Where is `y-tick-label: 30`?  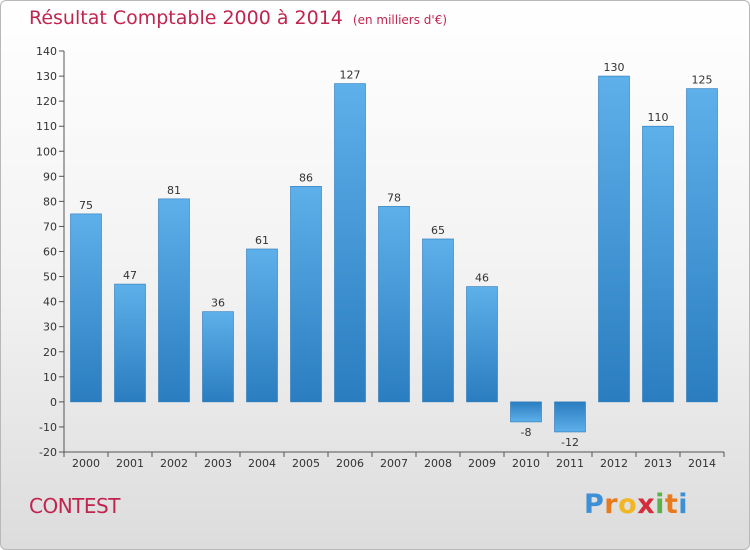
y-tick-label: 30 is located at coordinates (50, 327).